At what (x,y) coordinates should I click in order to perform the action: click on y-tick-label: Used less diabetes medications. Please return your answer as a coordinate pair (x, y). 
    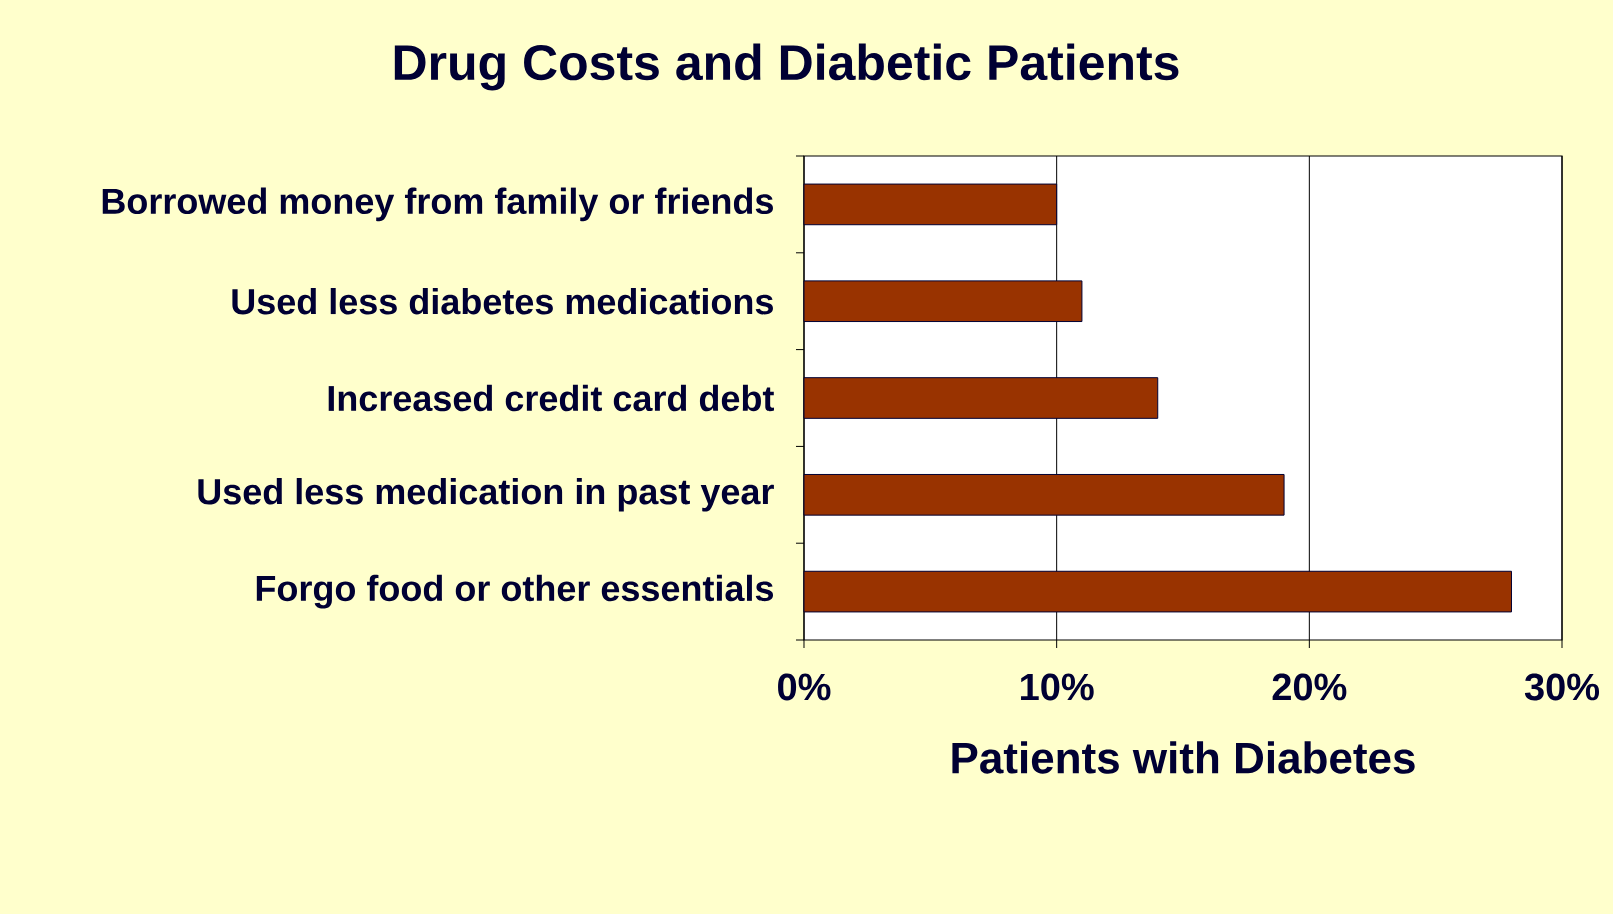
    Looking at the image, I should click on (502, 301).